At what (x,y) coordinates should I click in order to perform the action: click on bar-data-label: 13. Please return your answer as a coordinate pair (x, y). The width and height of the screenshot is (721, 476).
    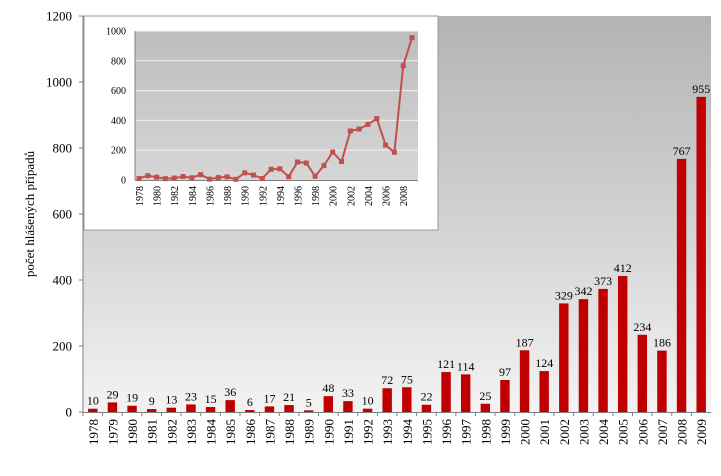
    Looking at the image, I should click on (171, 400).